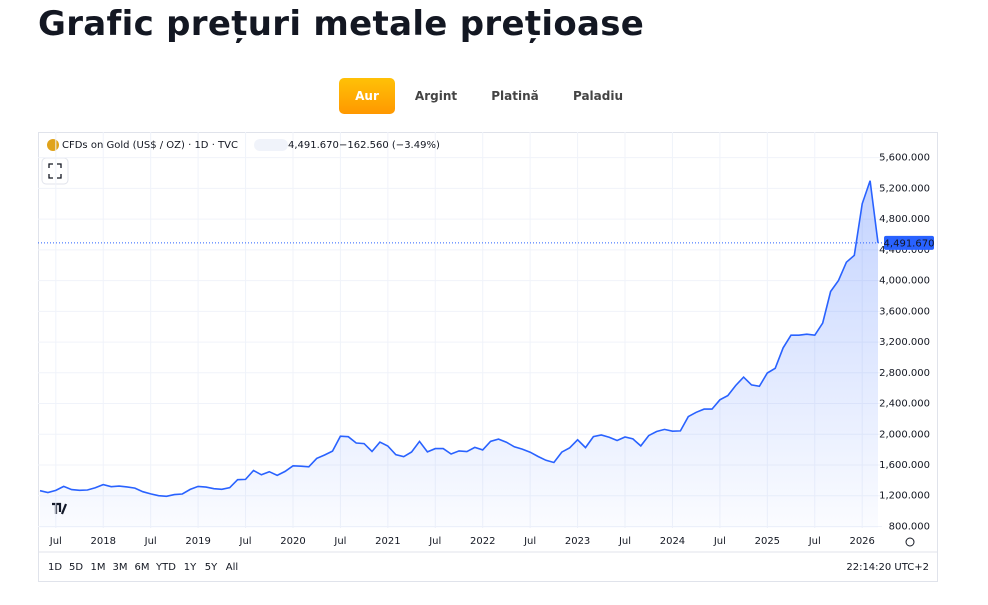 This screenshot has height=605, width=988. I want to click on y-tick-label: 4,000.000, so click(904, 281).